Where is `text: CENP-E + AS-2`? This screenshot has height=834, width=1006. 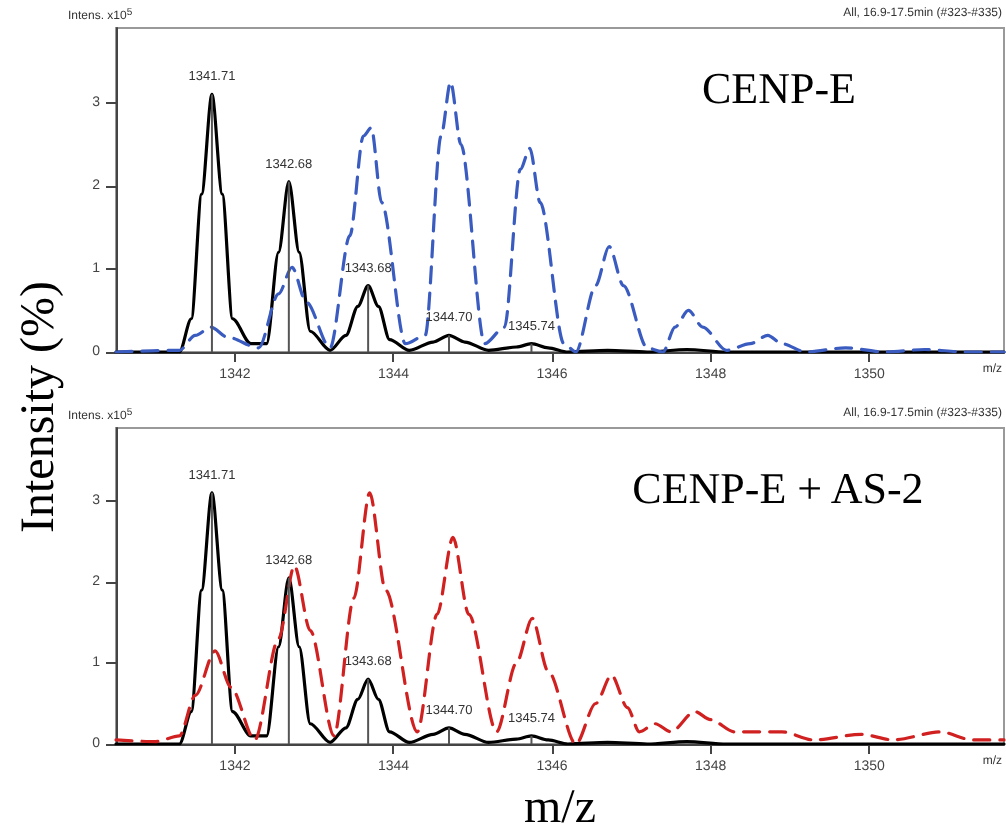 text: CENP-E + AS-2 is located at coordinates (778, 488).